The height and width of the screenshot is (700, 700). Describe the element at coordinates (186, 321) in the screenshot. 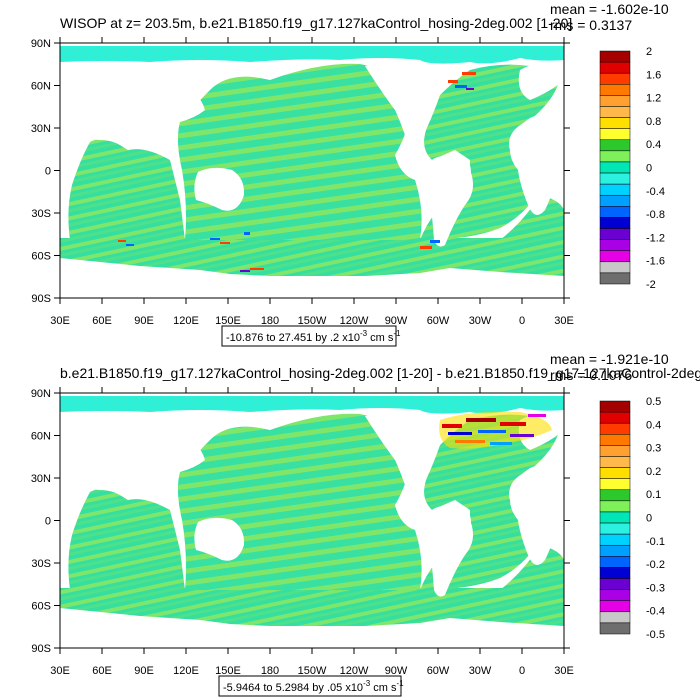

I see `x-tick-label: 120E` at that location.